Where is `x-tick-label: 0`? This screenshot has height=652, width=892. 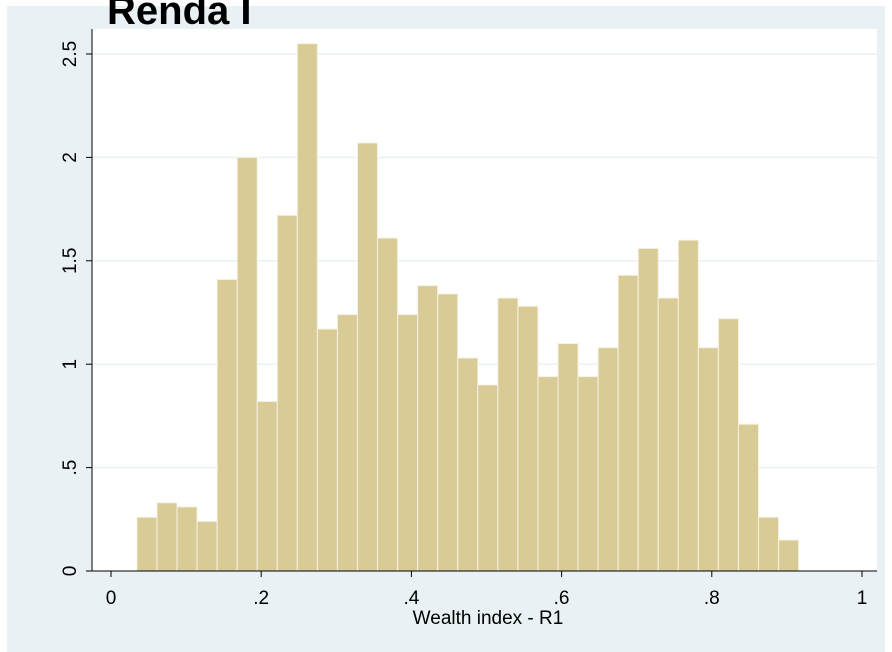 x-tick-label: 0 is located at coordinates (111, 598).